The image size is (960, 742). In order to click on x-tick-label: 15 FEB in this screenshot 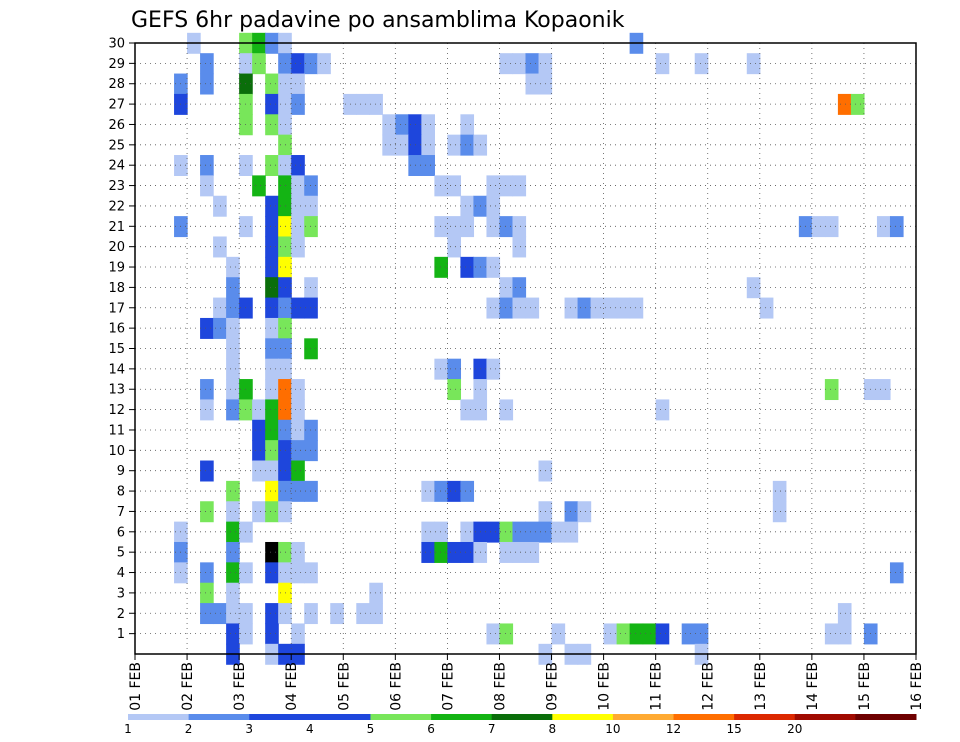, I will do `click(865, 686)`.